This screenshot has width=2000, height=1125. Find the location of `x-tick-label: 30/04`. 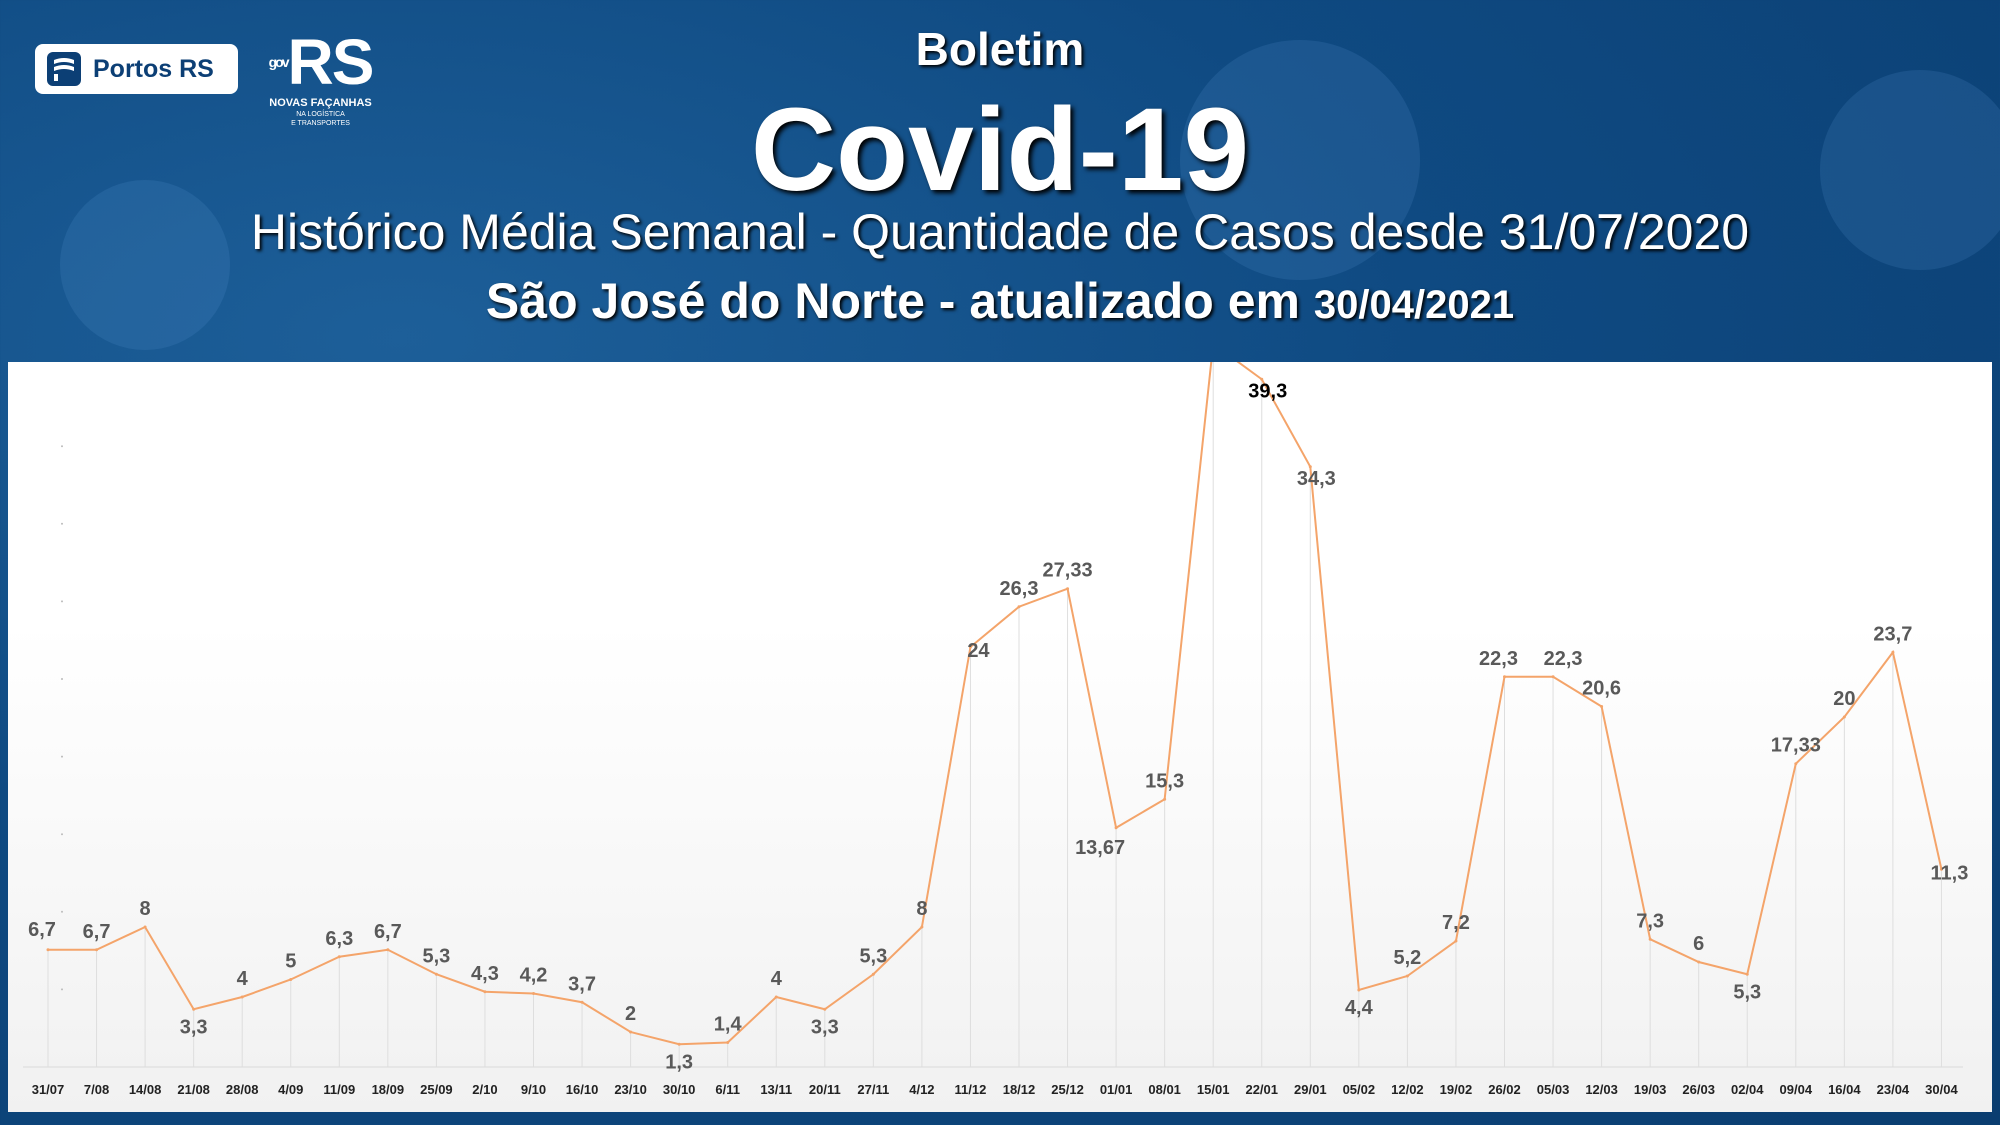

x-tick-label: 30/04 is located at coordinates (1941, 1089).